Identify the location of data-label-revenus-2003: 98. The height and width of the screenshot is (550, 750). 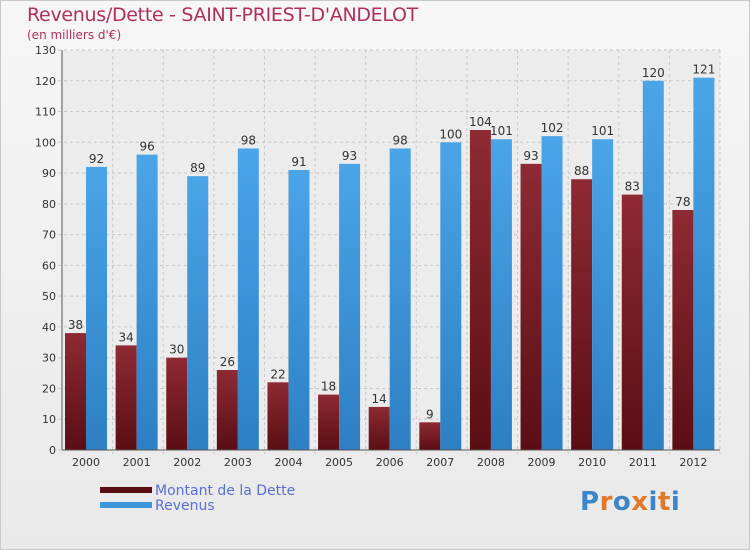
(248, 140).